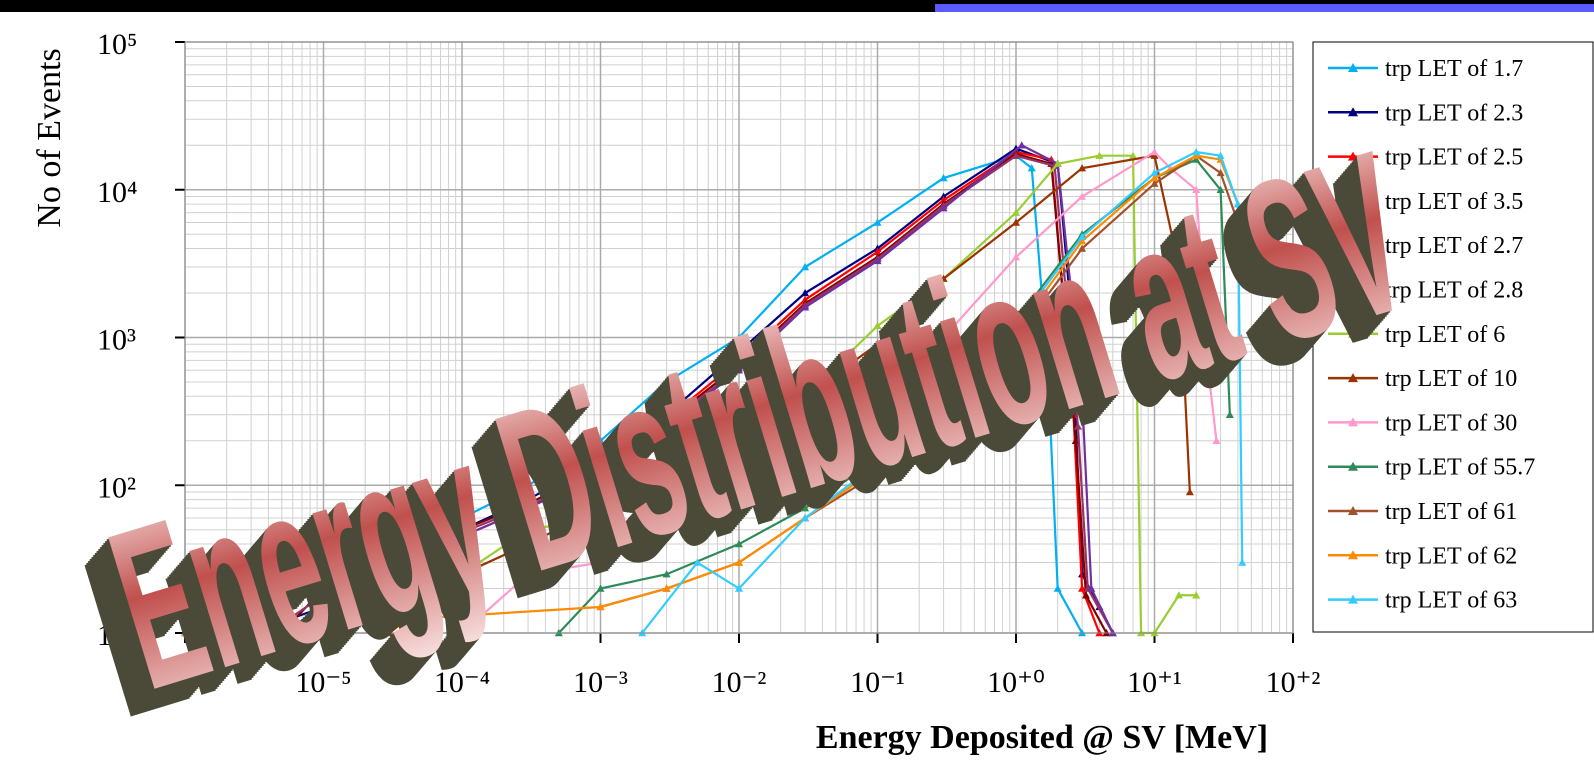 The width and height of the screenshot is (1594, 771). What do you see at coordinates (112, 635) in the screenshot?
I see `y-tick-label: 10` at bounding box center [112, 635].